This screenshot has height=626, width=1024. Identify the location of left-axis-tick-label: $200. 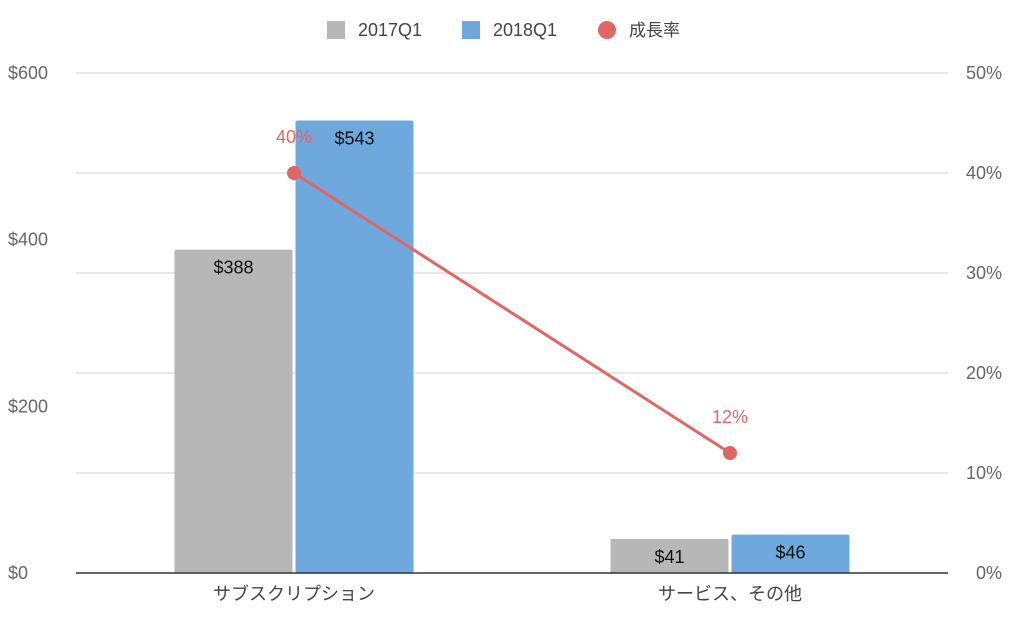
(28, 406).